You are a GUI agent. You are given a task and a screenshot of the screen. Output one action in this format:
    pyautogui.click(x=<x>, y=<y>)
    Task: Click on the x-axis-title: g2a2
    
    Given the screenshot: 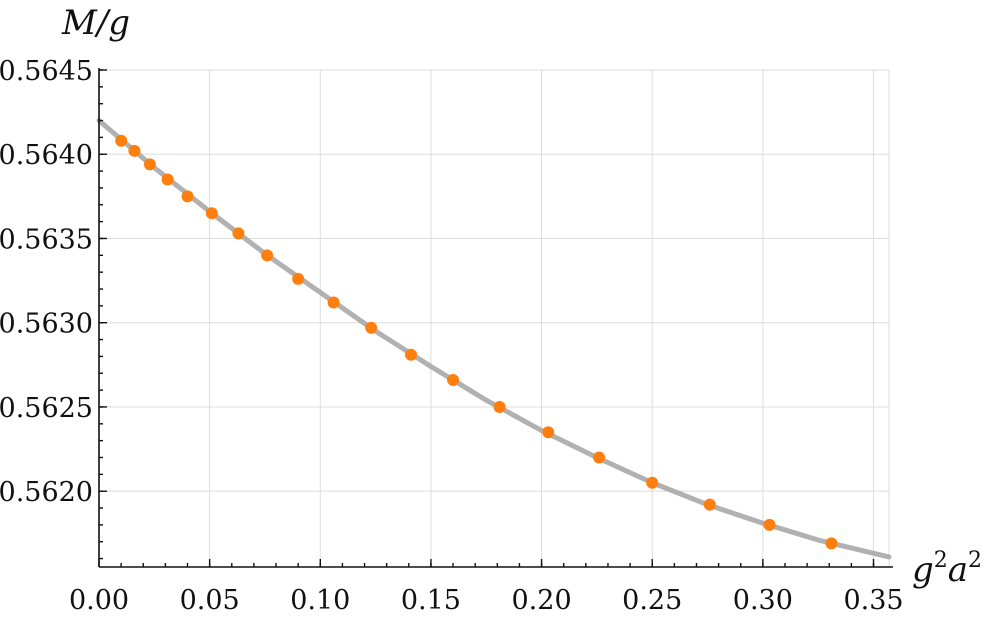 What is the action you would take?
    pyautogui.click(x=947, y=569)
    